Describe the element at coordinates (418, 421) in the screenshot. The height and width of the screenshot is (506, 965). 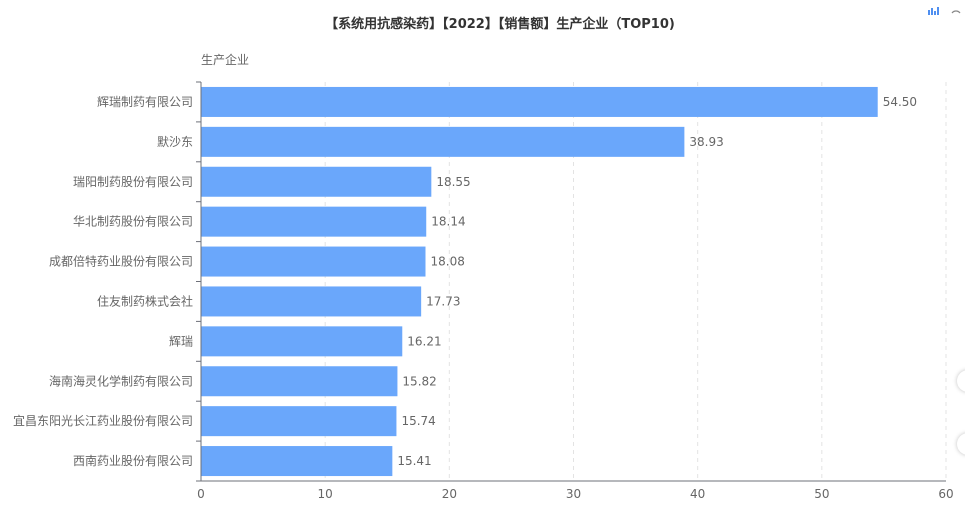
I see `bar-value-label: 15.74` at that location.